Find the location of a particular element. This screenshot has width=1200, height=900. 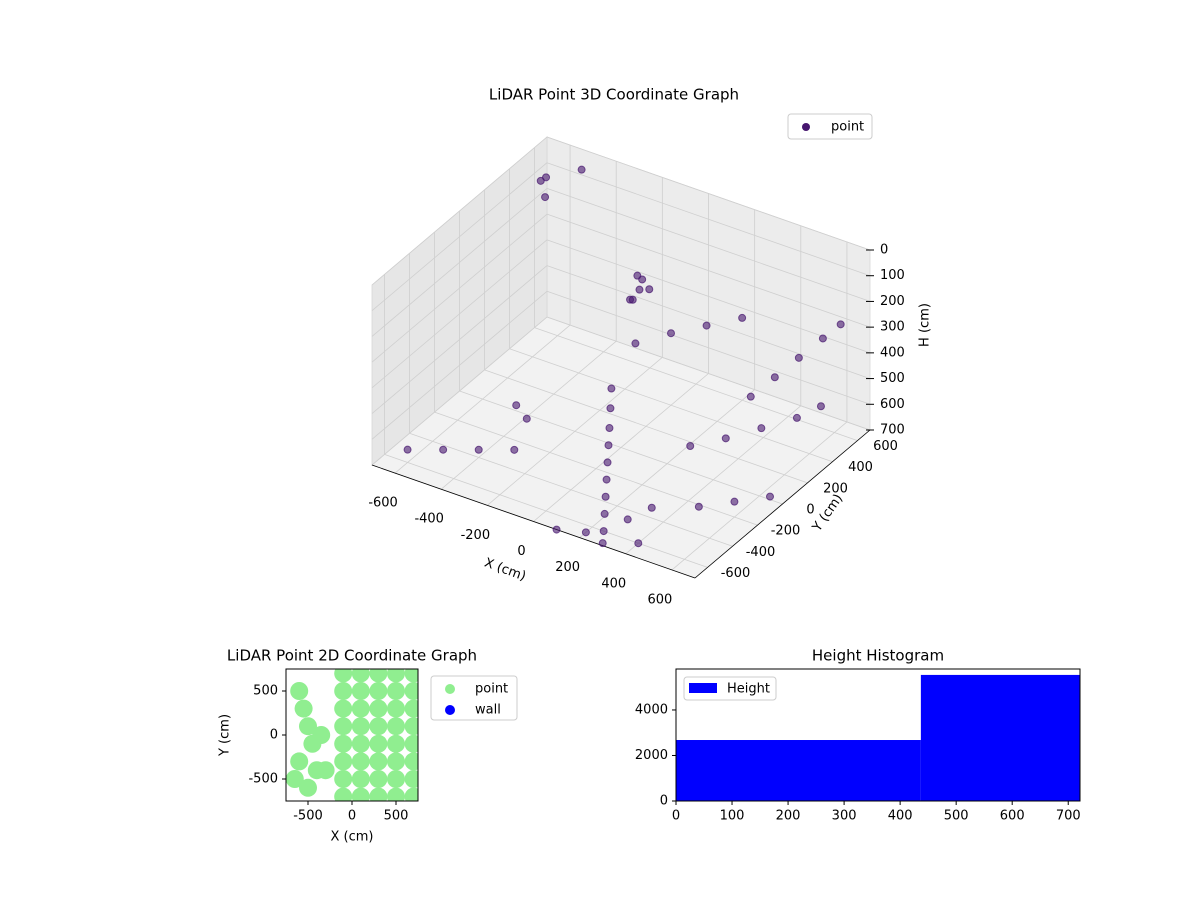

y-tick-label: 4000 is located at coordinates (651, 709).